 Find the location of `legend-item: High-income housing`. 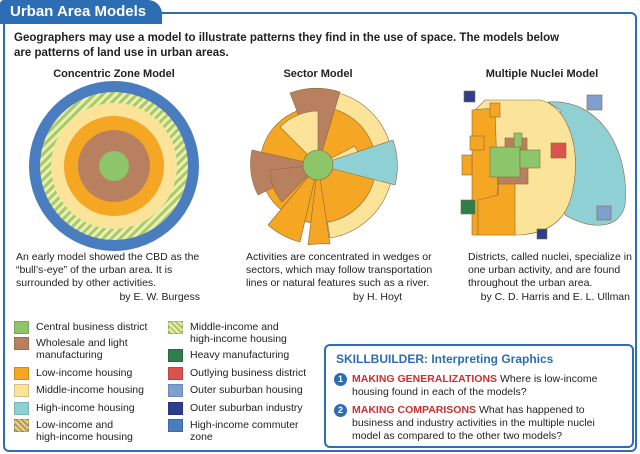

legend-item: High-income housing is located at coordinates (89, 408).